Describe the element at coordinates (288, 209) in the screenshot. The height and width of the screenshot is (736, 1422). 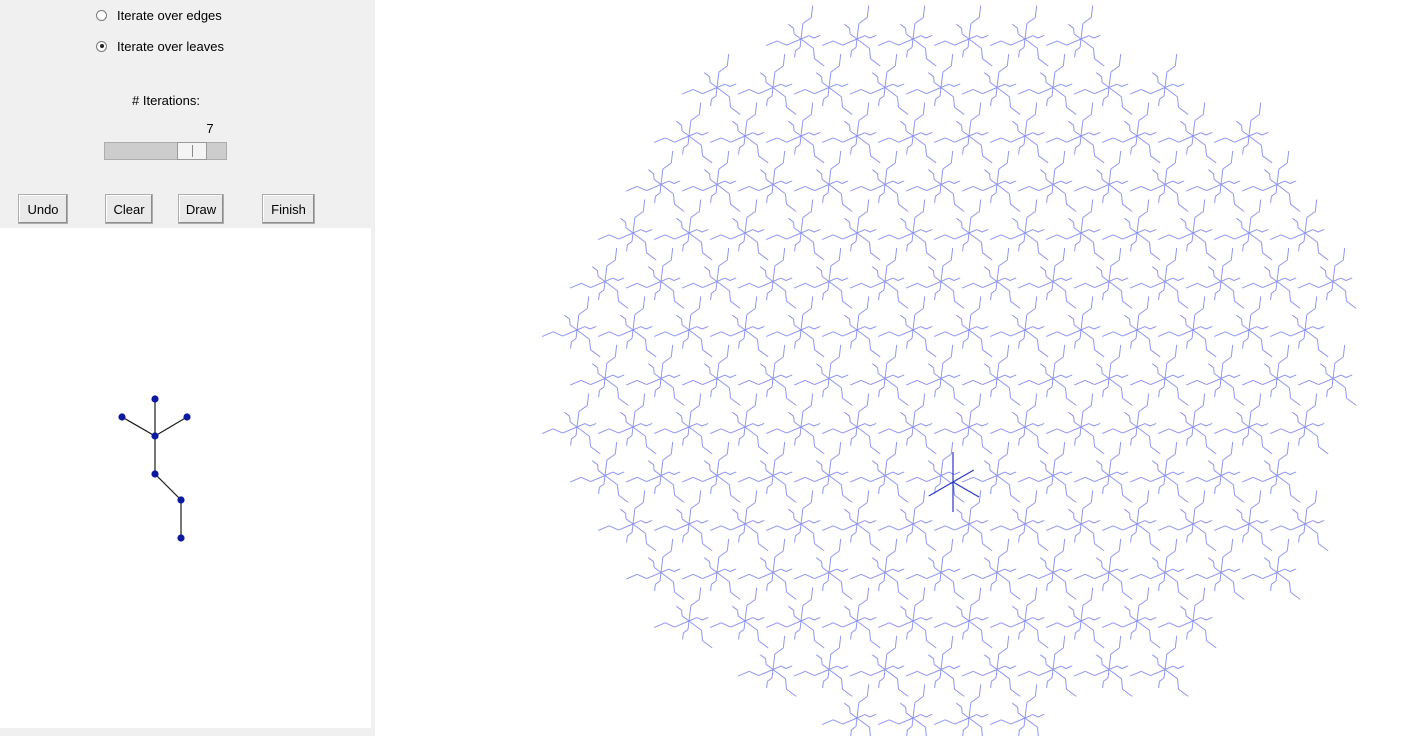
I see `finish-button: Finish` at that location.